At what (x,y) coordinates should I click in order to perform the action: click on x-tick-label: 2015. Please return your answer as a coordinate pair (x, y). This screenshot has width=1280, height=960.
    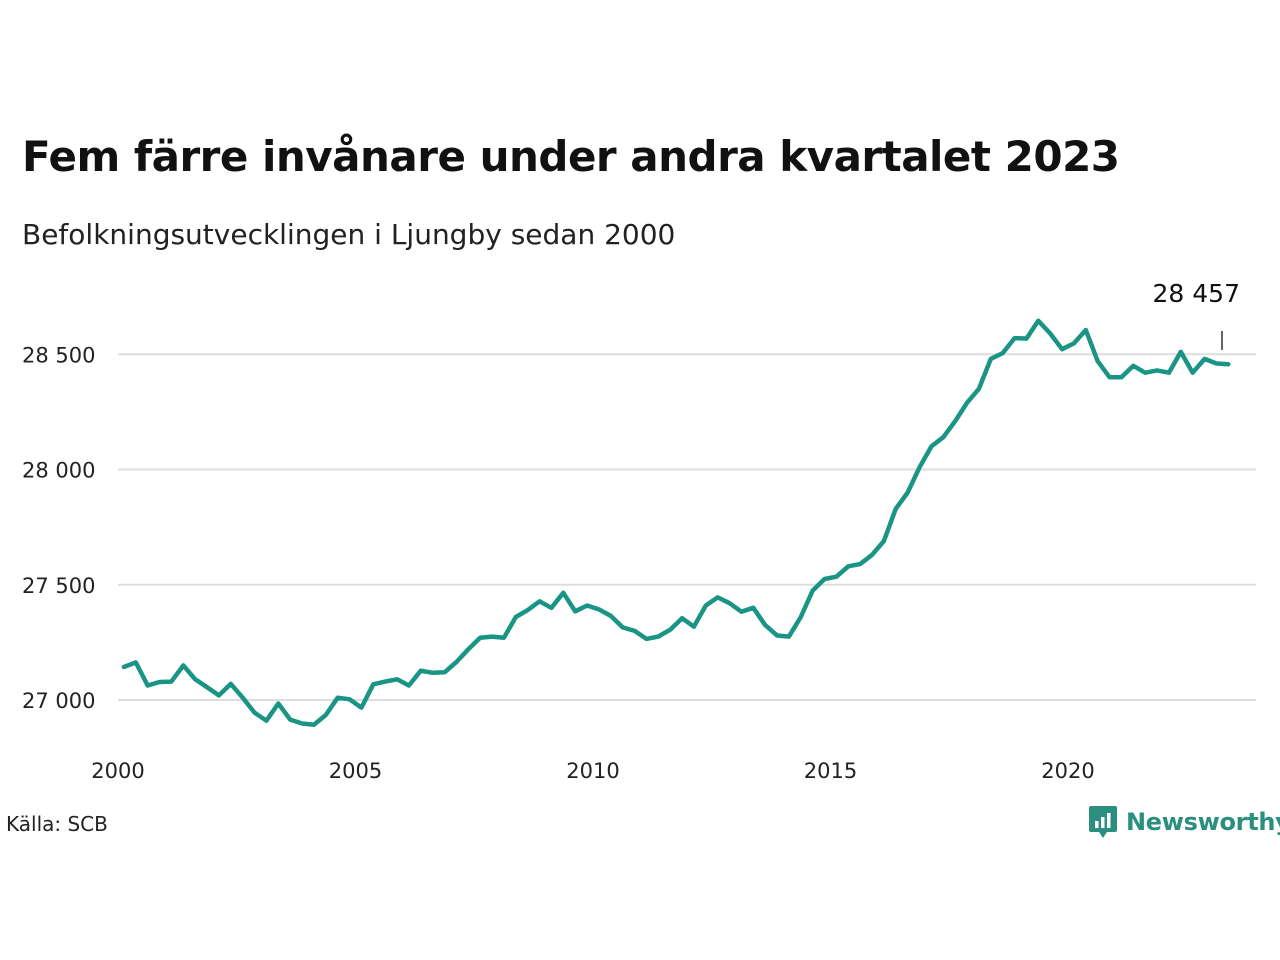
    Looking at the image, I should click on (830, 771).